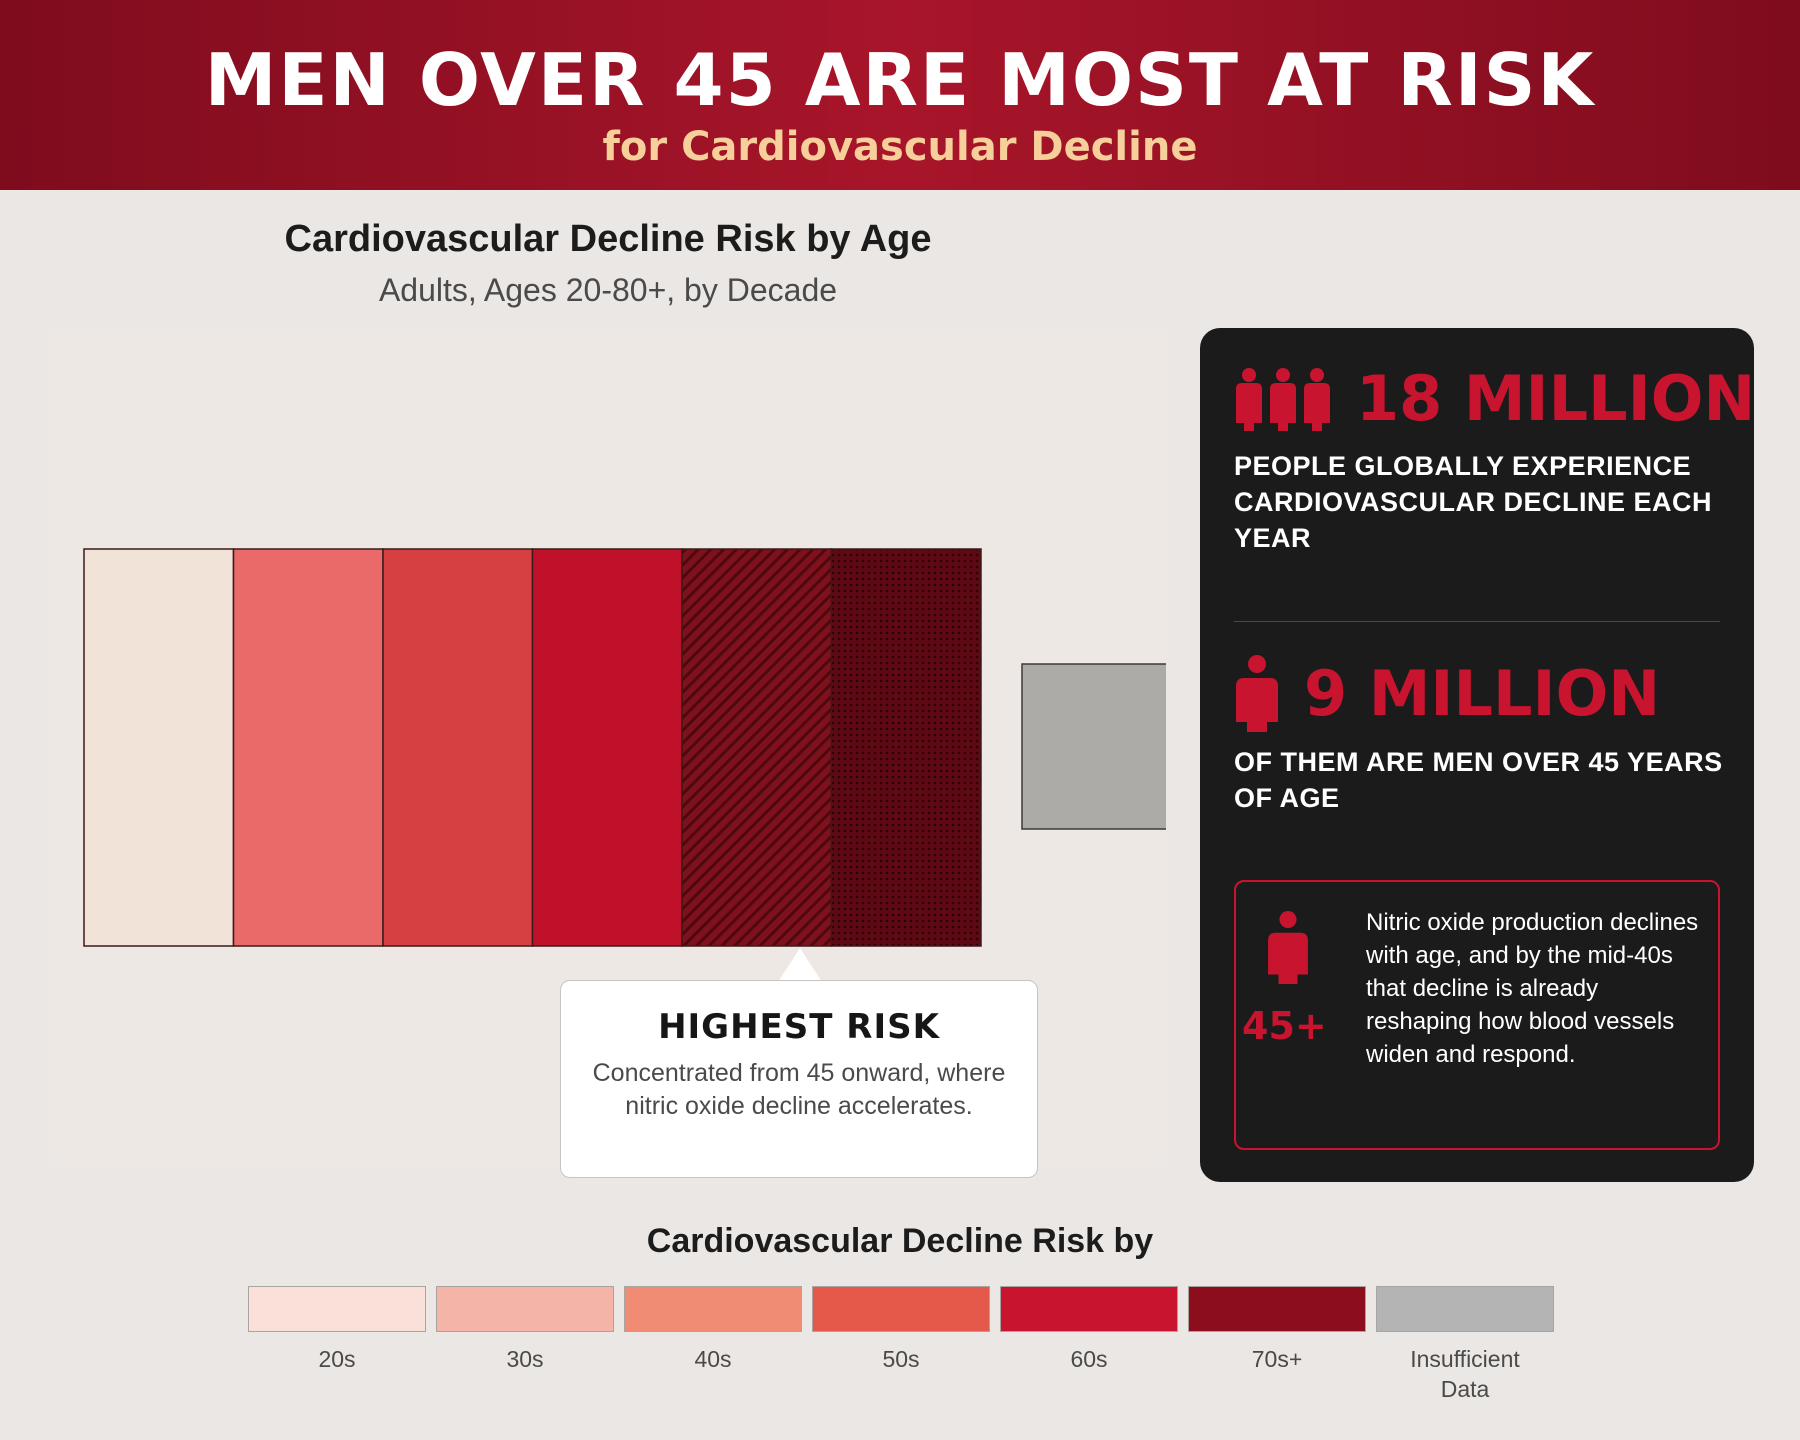  I want to click on stat-1-number: 18 MILLION, so click(1556, 398).